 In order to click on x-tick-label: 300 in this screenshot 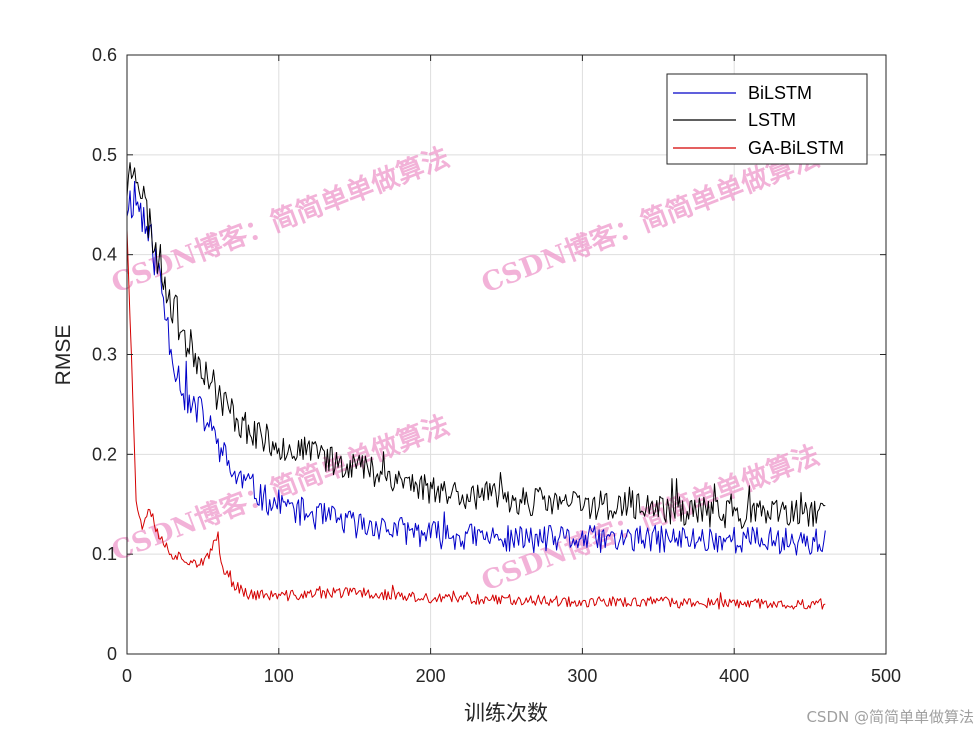, I will do `click(582, 676)`.